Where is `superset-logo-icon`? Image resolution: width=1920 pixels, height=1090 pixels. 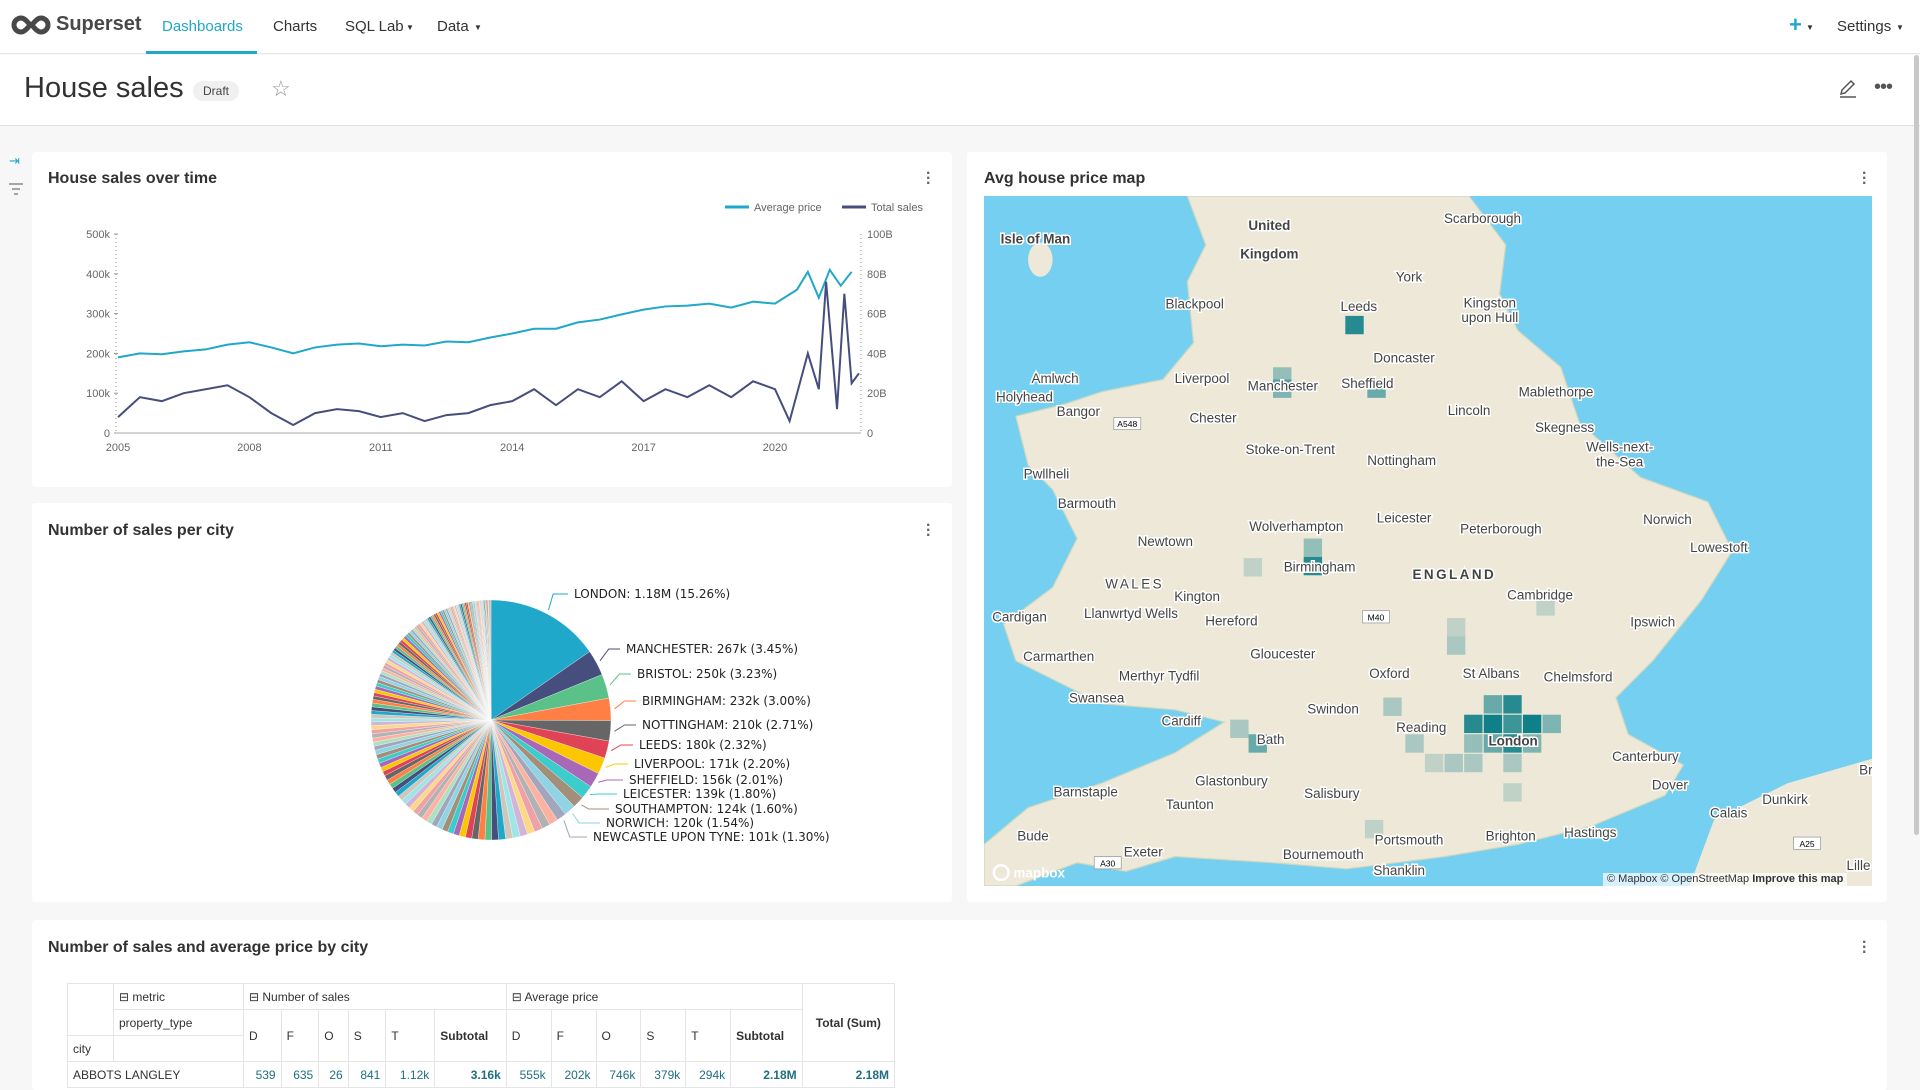 superset-logo-icon is located at coordinates (31, 25).